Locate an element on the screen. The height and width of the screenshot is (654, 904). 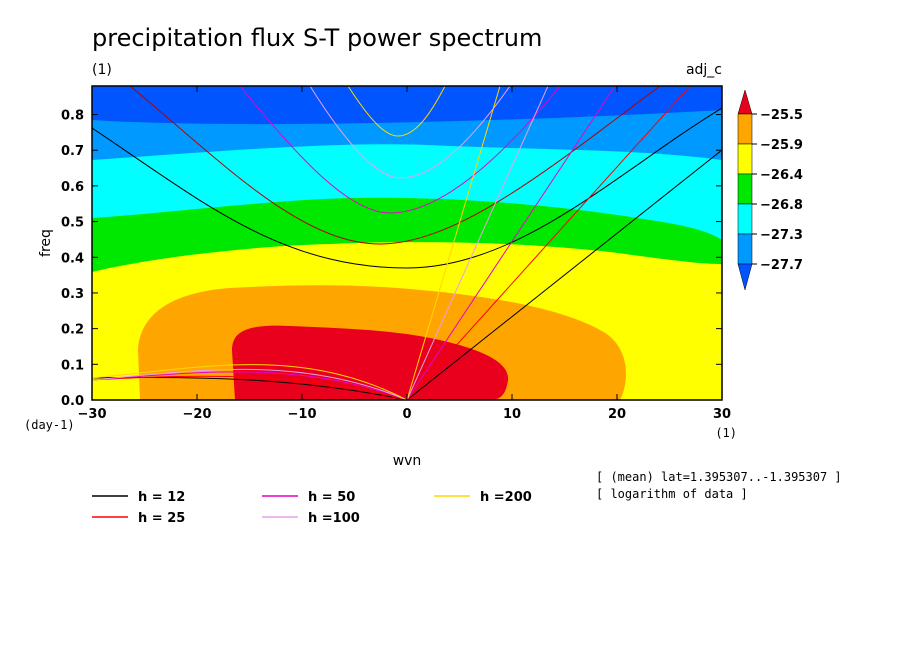
y-tick-label: 0.2 is located at coordinates (72, 330).